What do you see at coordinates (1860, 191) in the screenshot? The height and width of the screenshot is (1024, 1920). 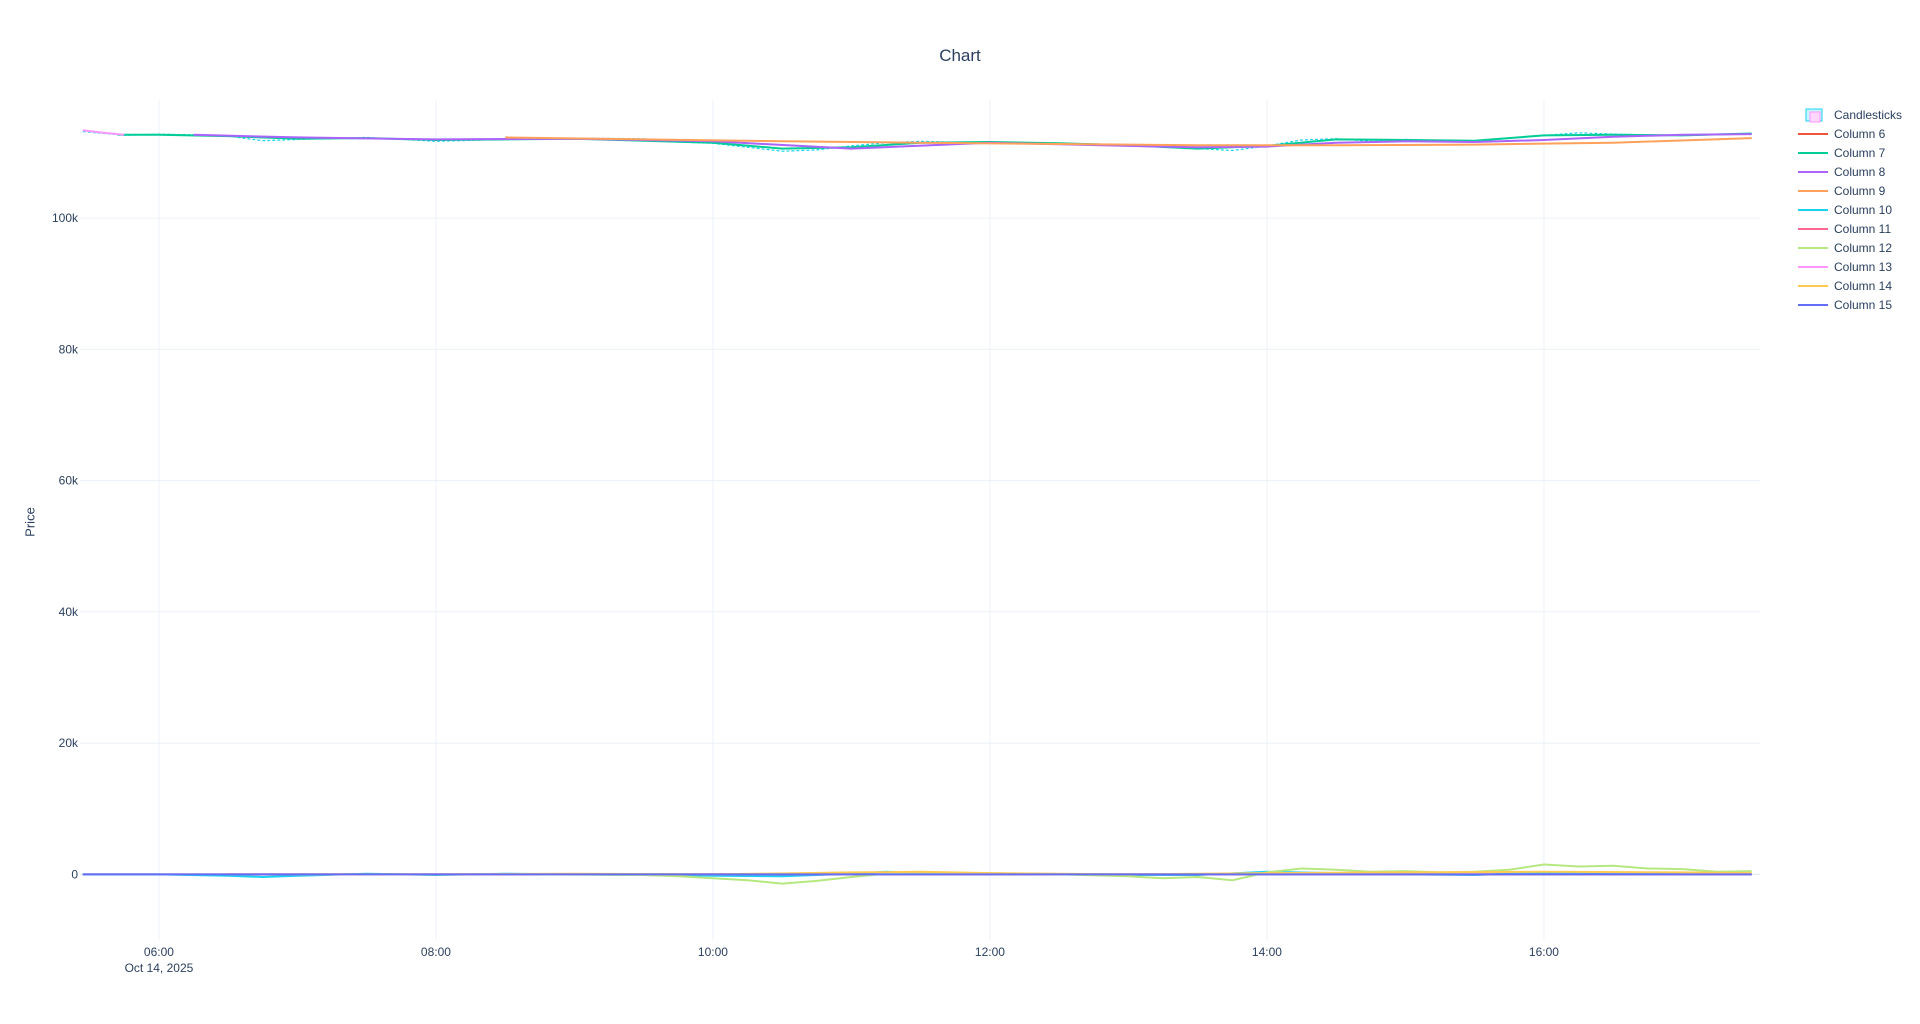 I see `legend-label: Column 9` at bounding box center [1860, 191].